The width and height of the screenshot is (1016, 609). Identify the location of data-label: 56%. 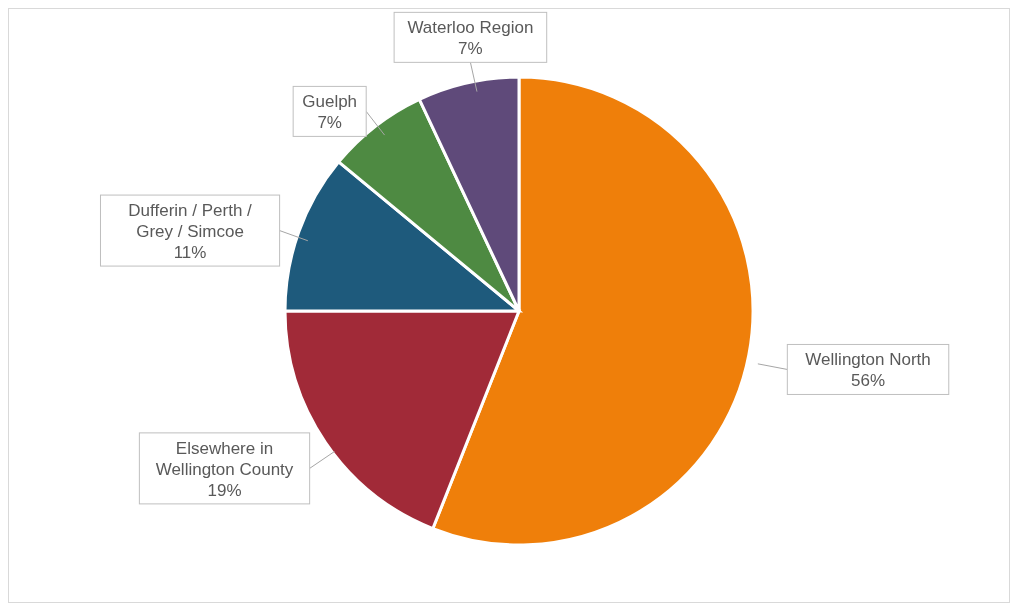
(868, 381).